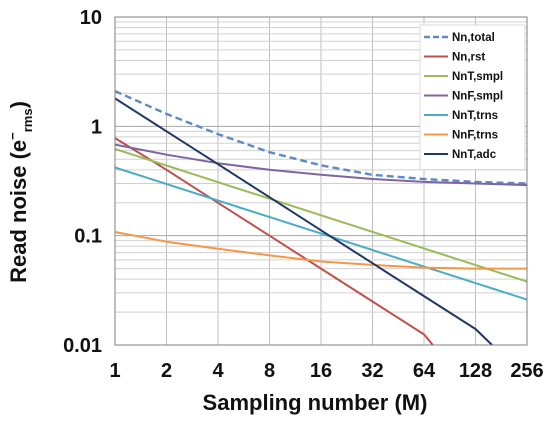 Image resolution: width=550 pixels, height=425 pixels. What do you see at coordinates (91, 18) in the screenshot?
I see `y-tick-label: 10` at bounding box center [91, 18].